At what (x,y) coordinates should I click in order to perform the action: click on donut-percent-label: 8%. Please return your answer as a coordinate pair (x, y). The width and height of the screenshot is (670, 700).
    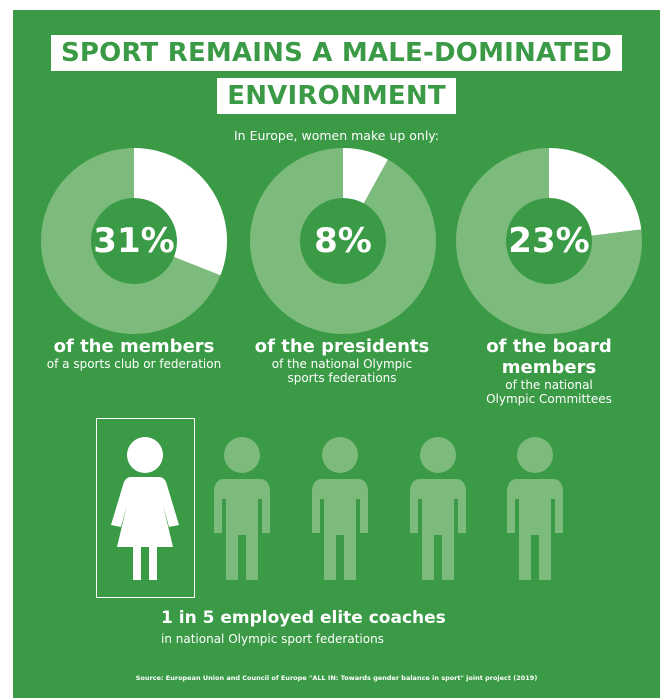
    Looking at the image, I should click on (343, 241).